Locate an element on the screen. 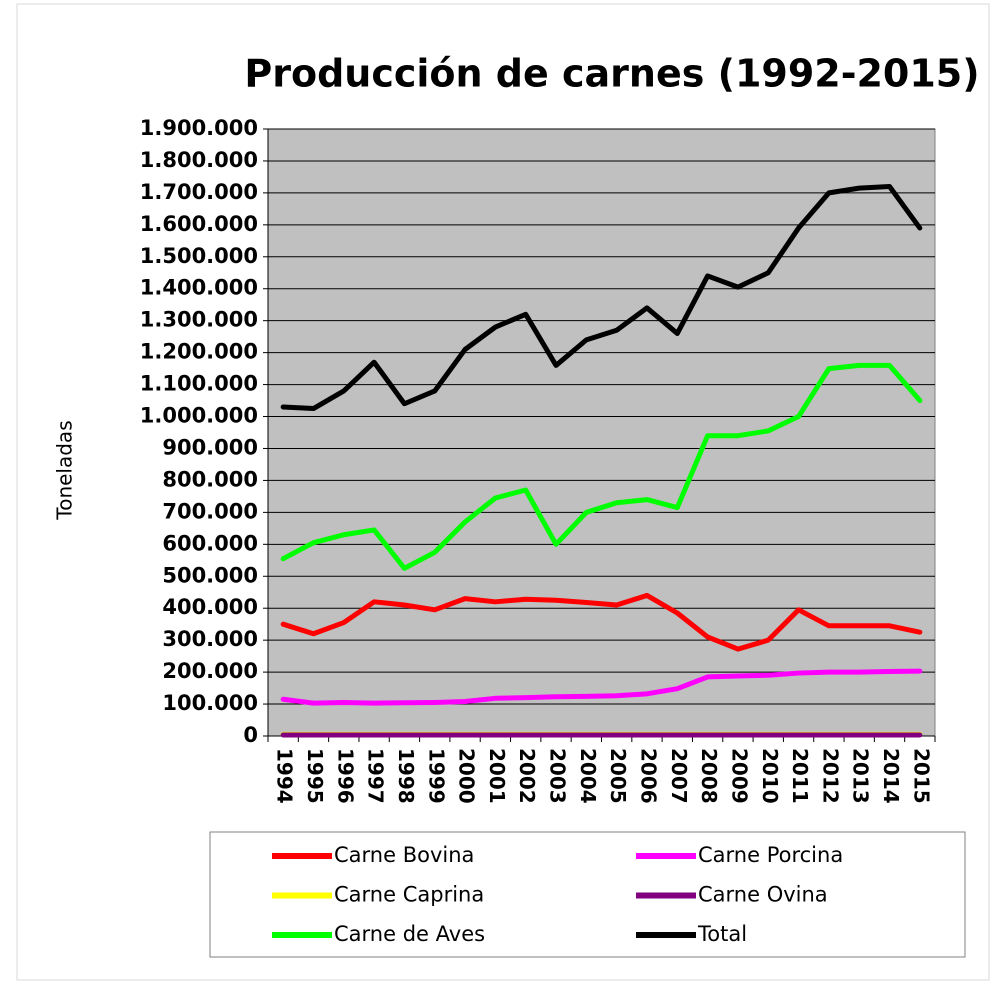  y-tick-label: 1.700.000 is located at coordinates (199, 192).